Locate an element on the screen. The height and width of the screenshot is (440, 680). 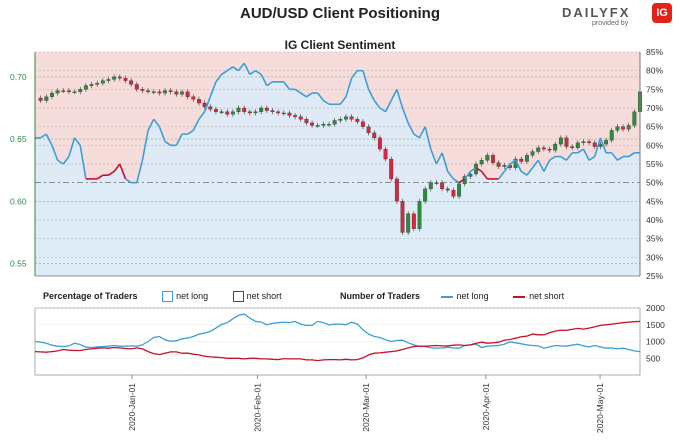
left-tick-label: 0.55 is located at coordinates (18, 264).